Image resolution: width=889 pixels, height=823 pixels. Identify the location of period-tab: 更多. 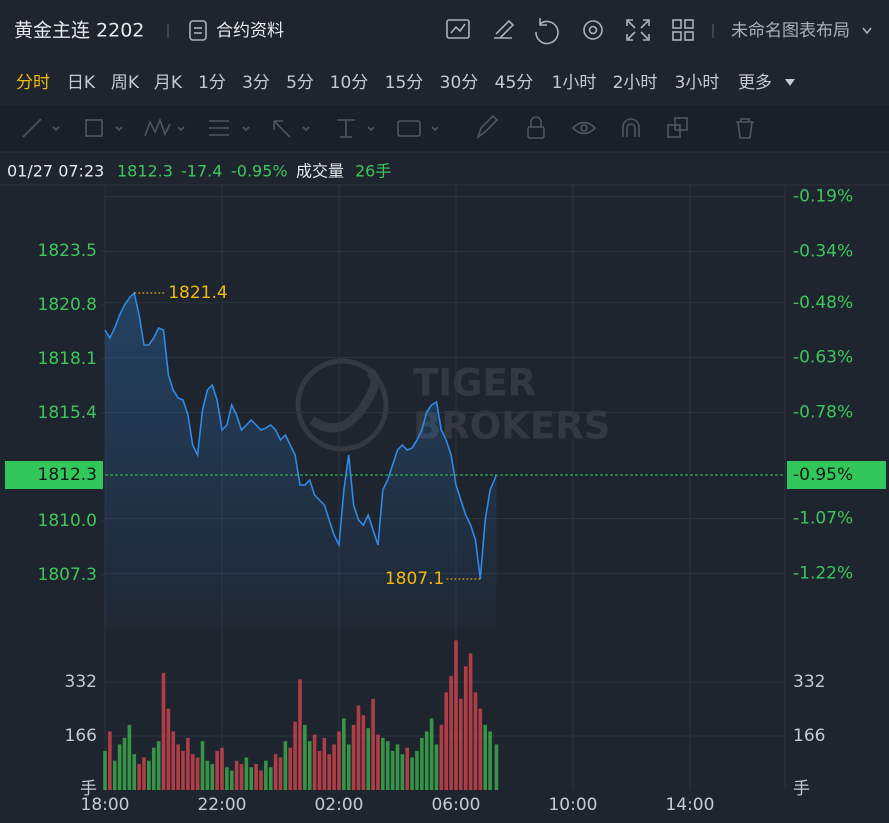
(755, 83).